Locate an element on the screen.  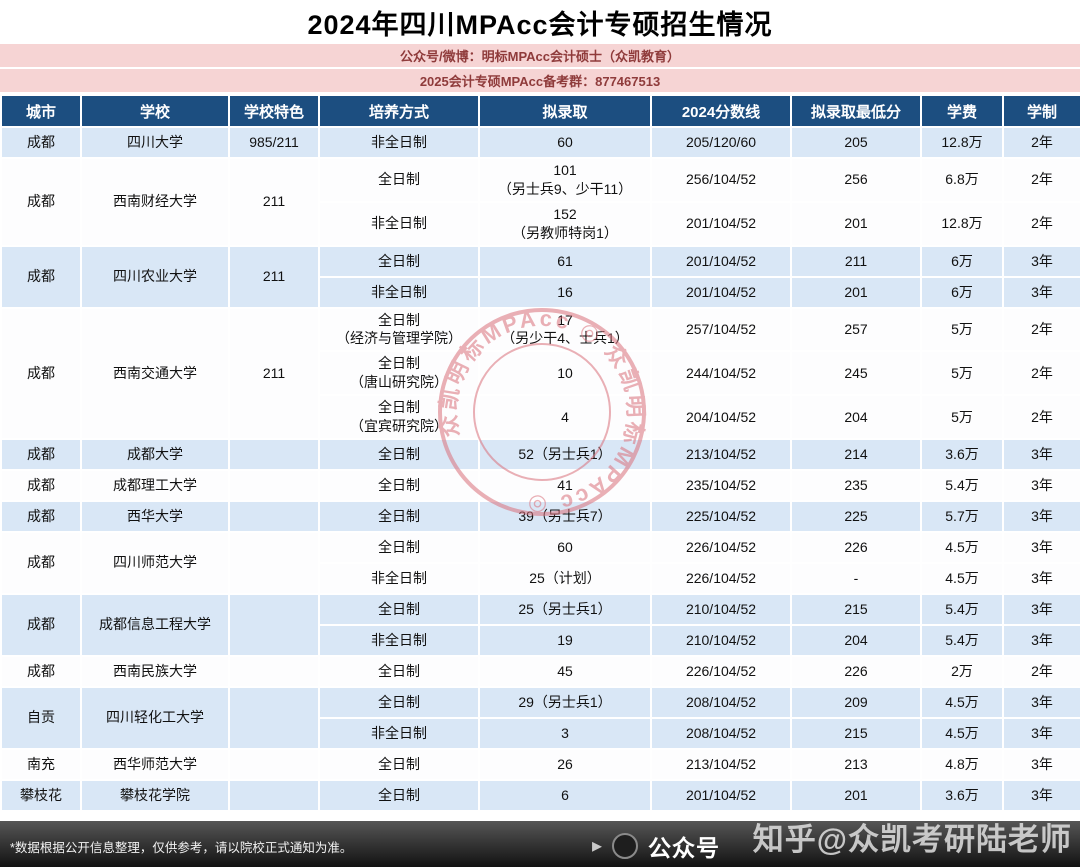
cell-school: 西南交通大学 is located at coordinates (155, 373).